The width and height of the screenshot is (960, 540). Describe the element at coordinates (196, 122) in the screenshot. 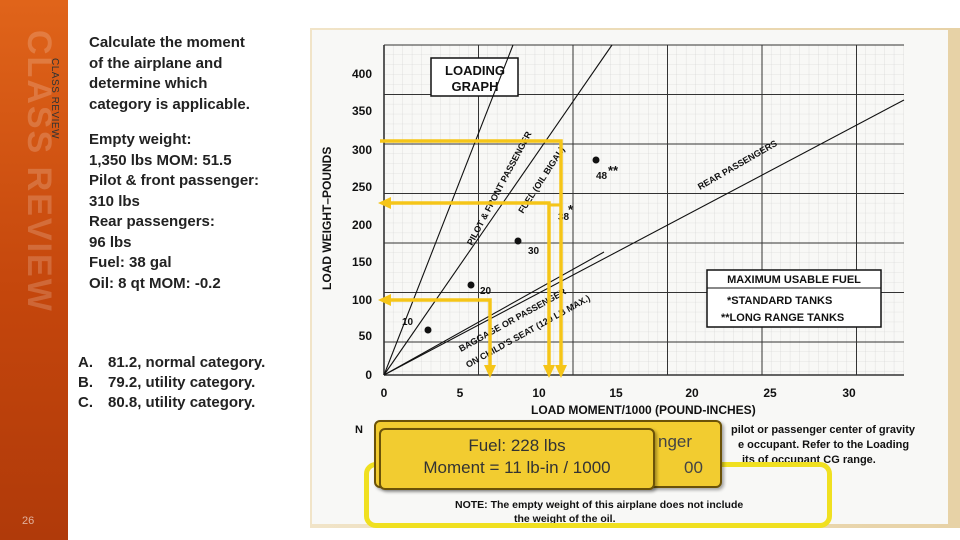

I see `question-spacer` at that location.